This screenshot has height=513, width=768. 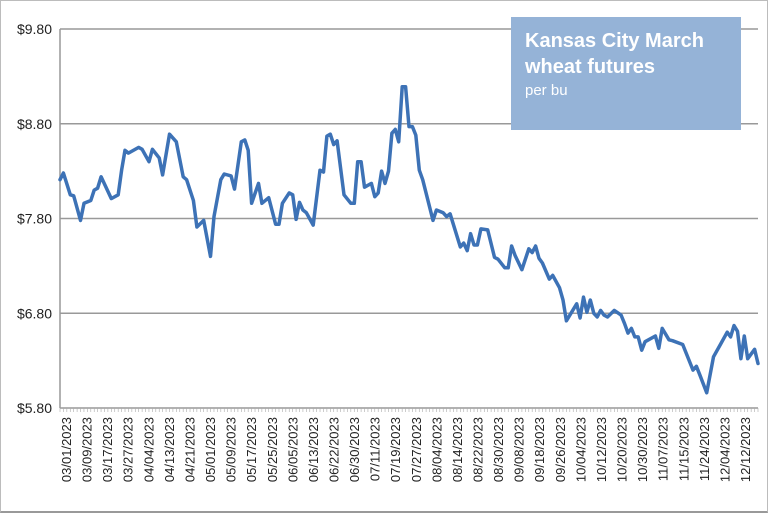 I want to click on x-tick-label: 10/20/2023, so click(x=622, y=449).